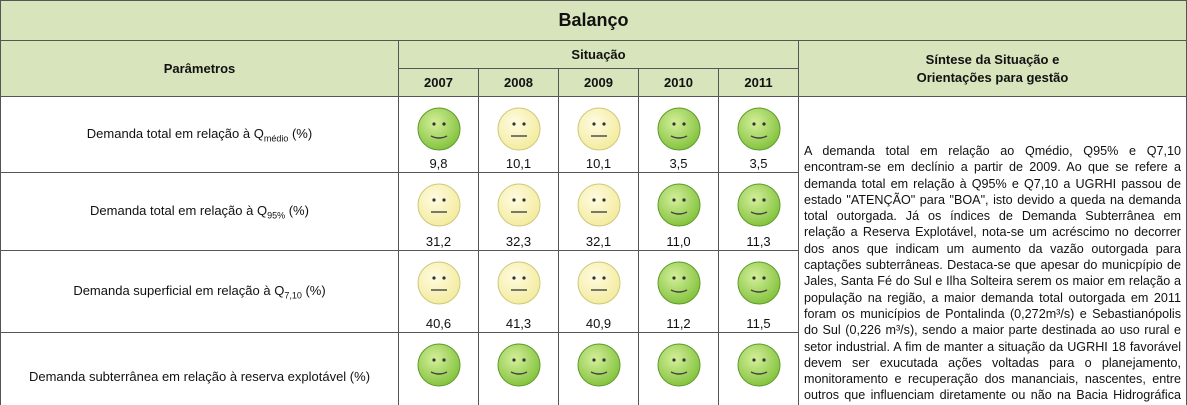 This screenshot has width=1187, height=405. What do you see at coordinates (593, 20) in the screenshot?
I see `title: Balanço` at bounding box center [593, 20].